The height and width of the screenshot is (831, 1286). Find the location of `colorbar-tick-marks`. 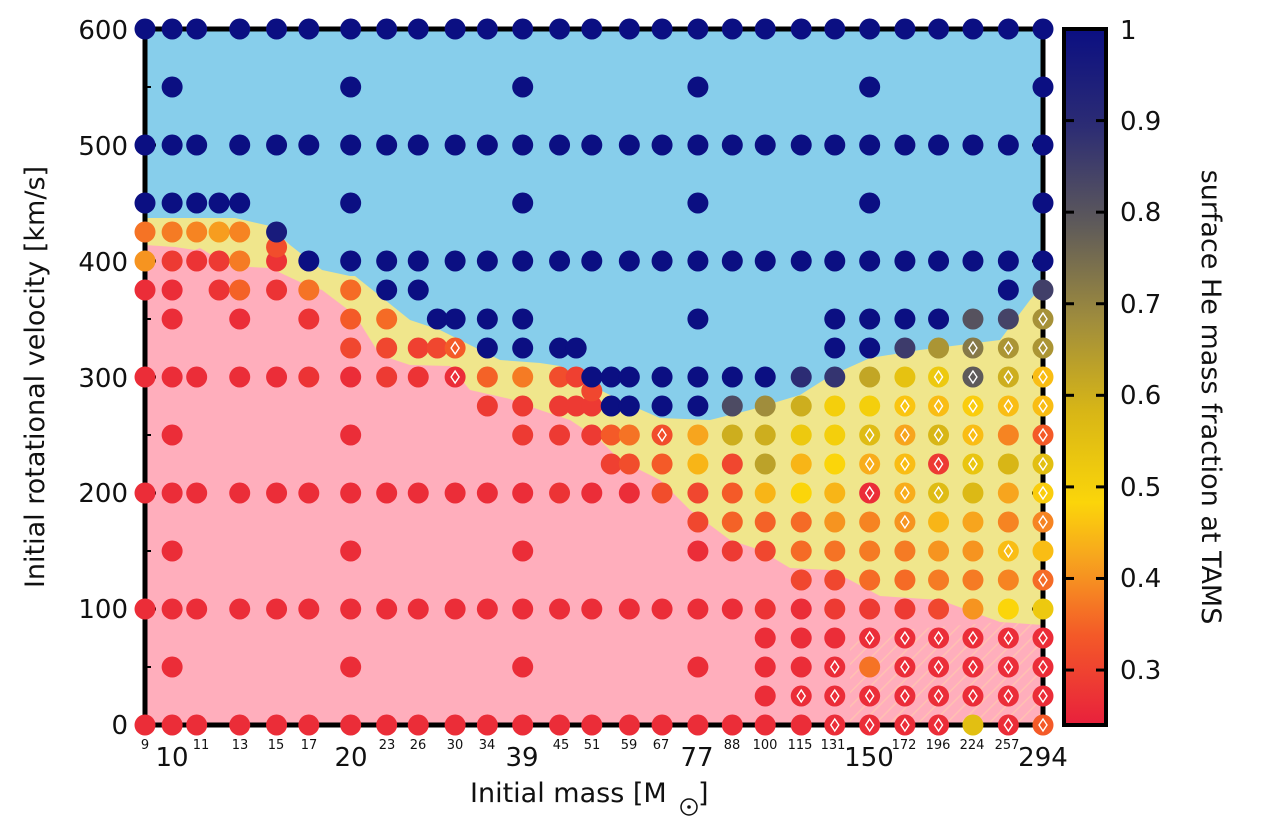

colorbar-tick-marks is located at coordinates (1085, 349).